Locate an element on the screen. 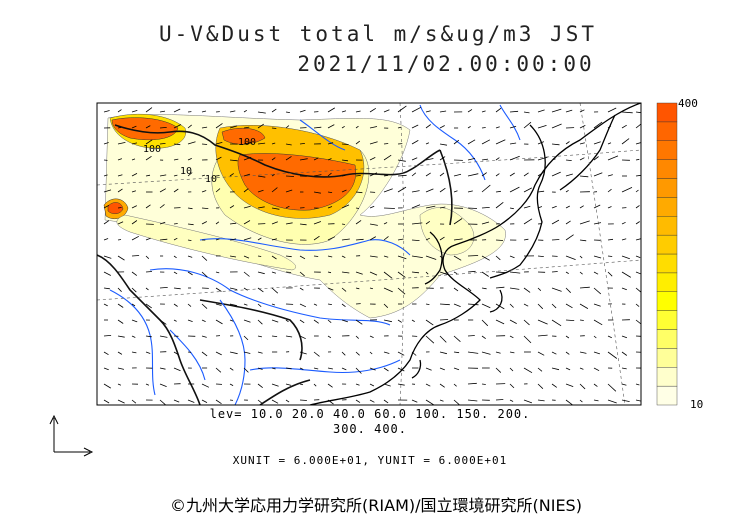 This screenshot has height=532, width=752. contour-levels-line2: 300. 400. is located at coordinates (370, 429).